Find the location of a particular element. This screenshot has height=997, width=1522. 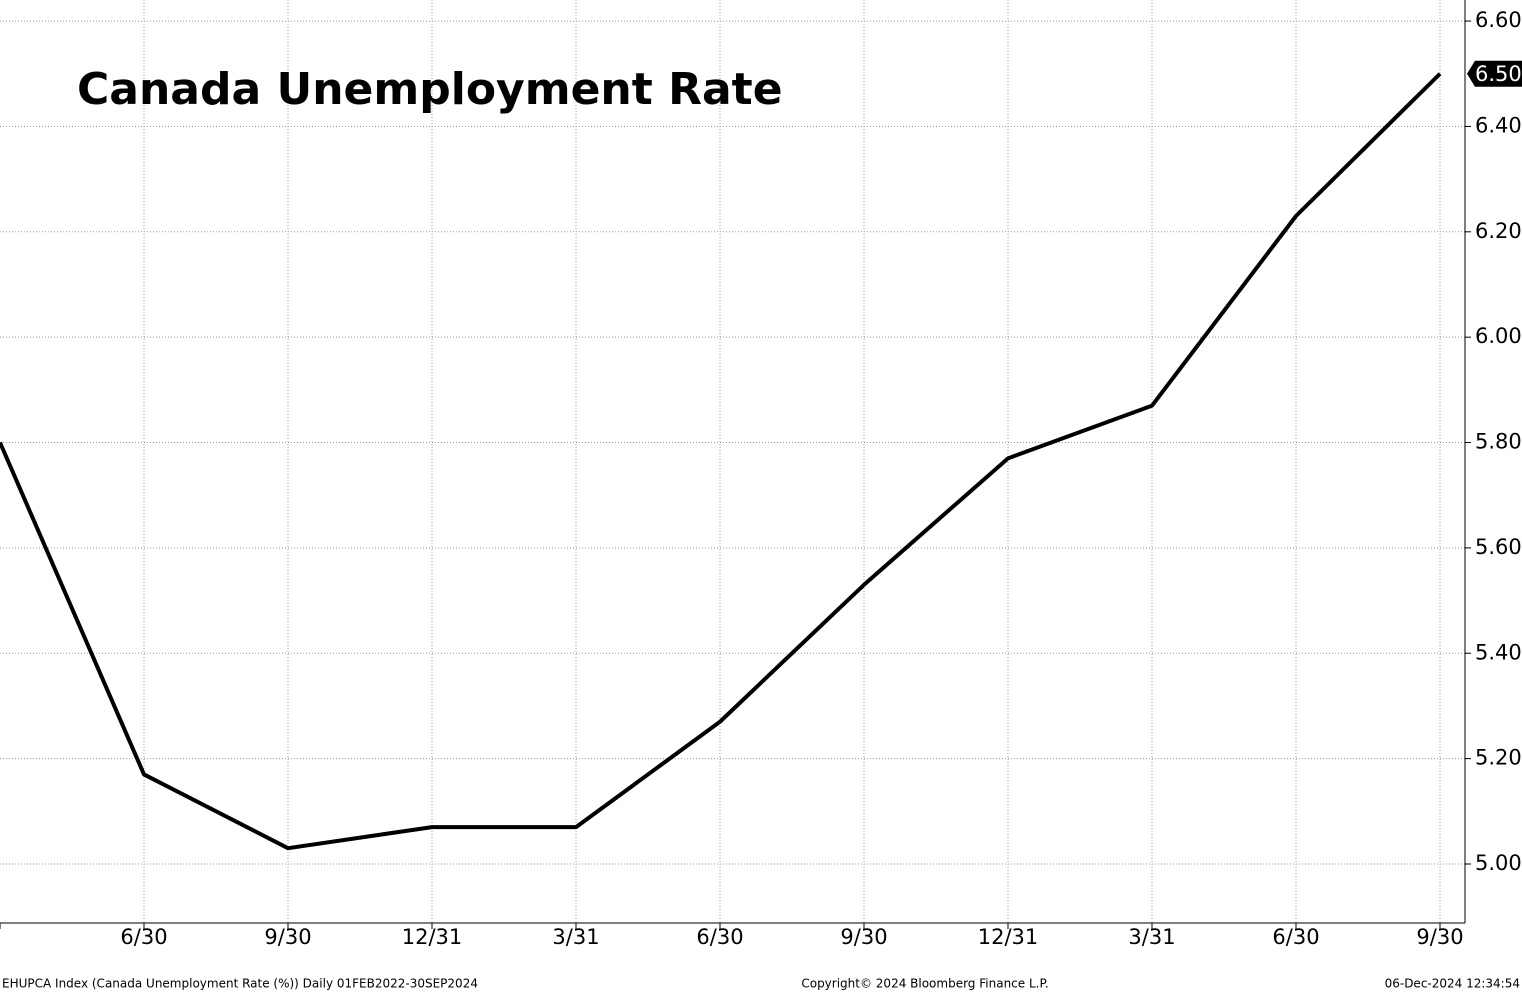

y-tick-label: 5.80 is located at coordinates (1498, 442).